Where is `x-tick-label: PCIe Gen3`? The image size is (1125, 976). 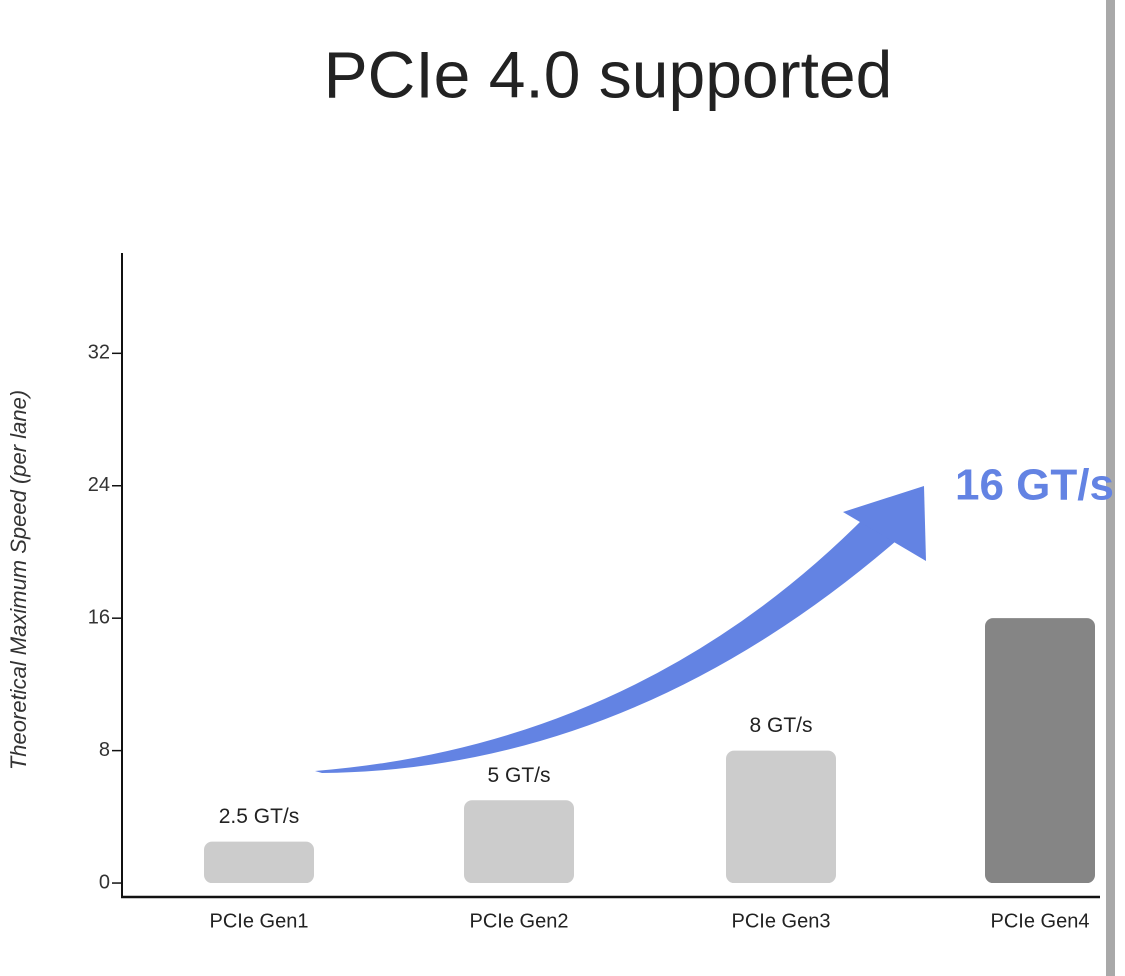
x-tick-label: PCIe Gen3 is located at coordinates (781, 921).